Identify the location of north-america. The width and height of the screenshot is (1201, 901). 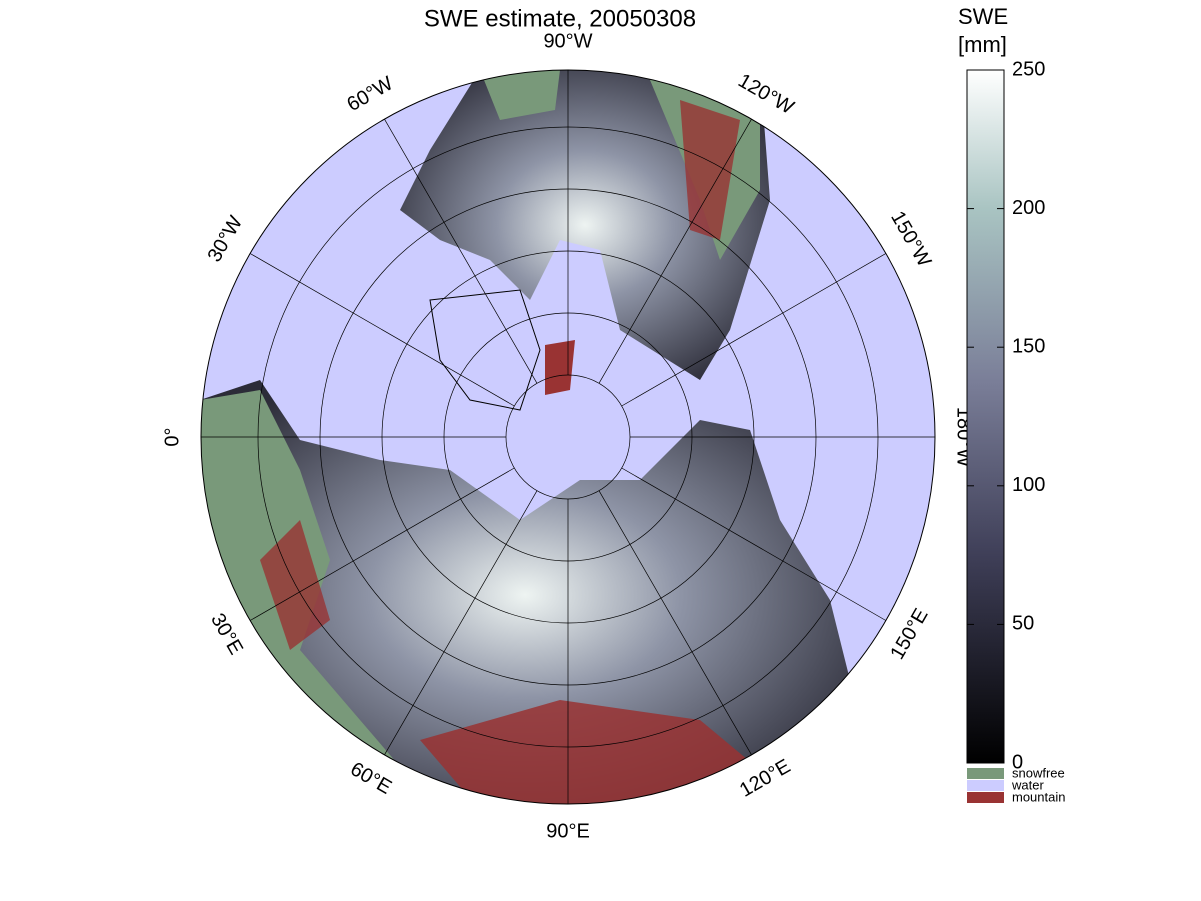
(585, 225).